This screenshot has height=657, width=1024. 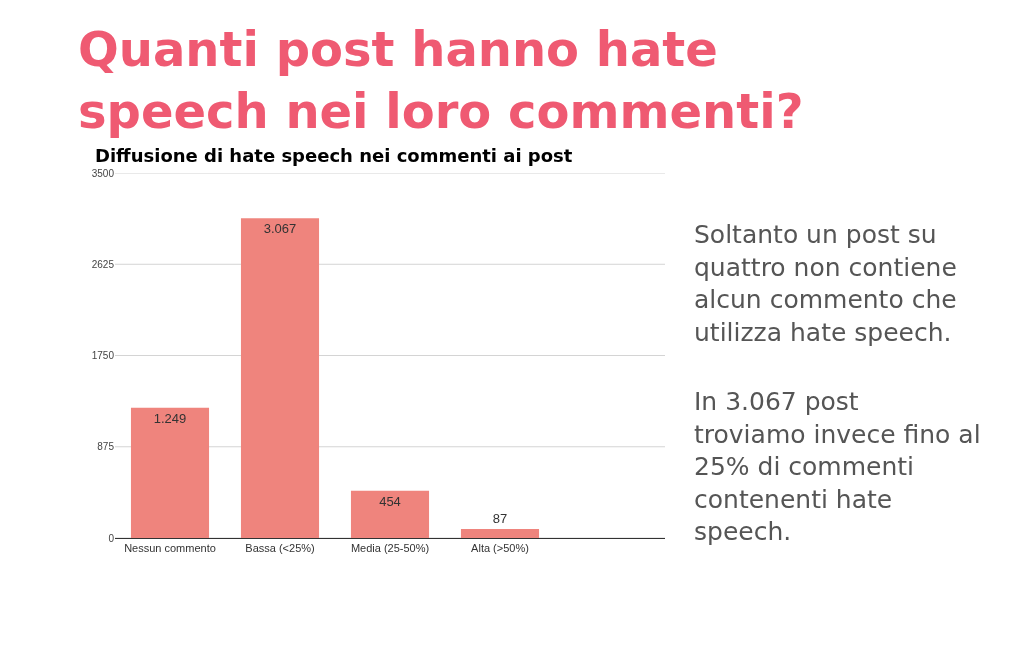 I want to click on y-tick-label: 0, so click(x=111, y=538).